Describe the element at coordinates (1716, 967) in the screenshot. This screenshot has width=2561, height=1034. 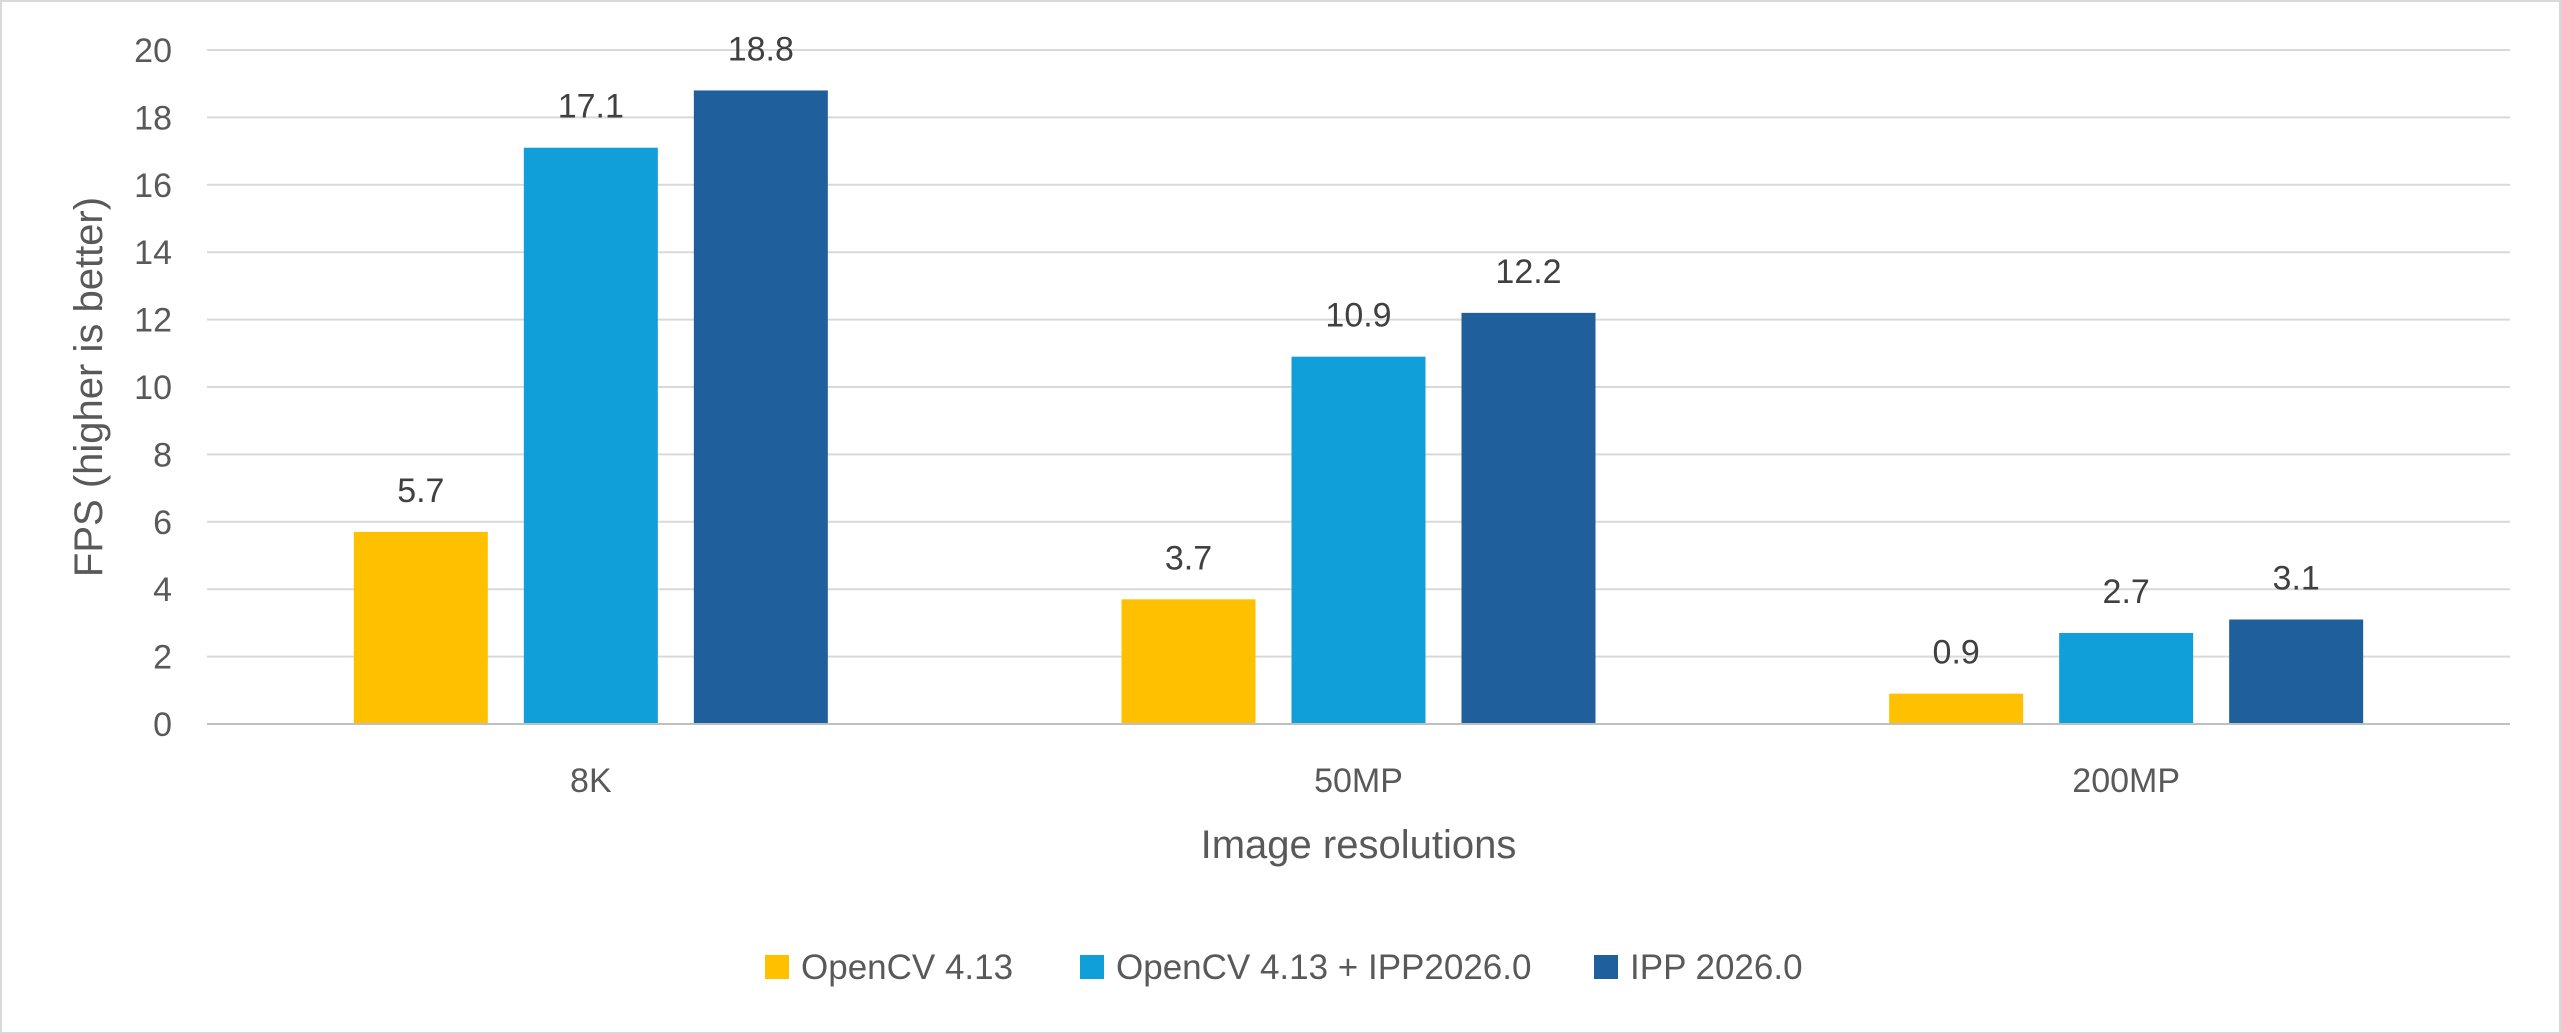
I see `legend-label: IPP 2026.0` at that location.